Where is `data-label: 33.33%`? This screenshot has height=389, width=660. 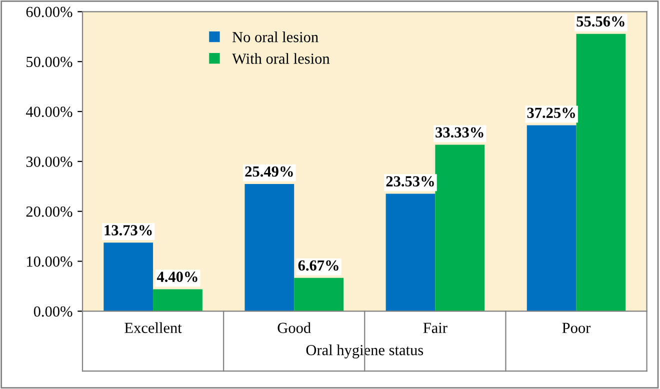 data-label: 33.33% is located at coordinates (460, 132).